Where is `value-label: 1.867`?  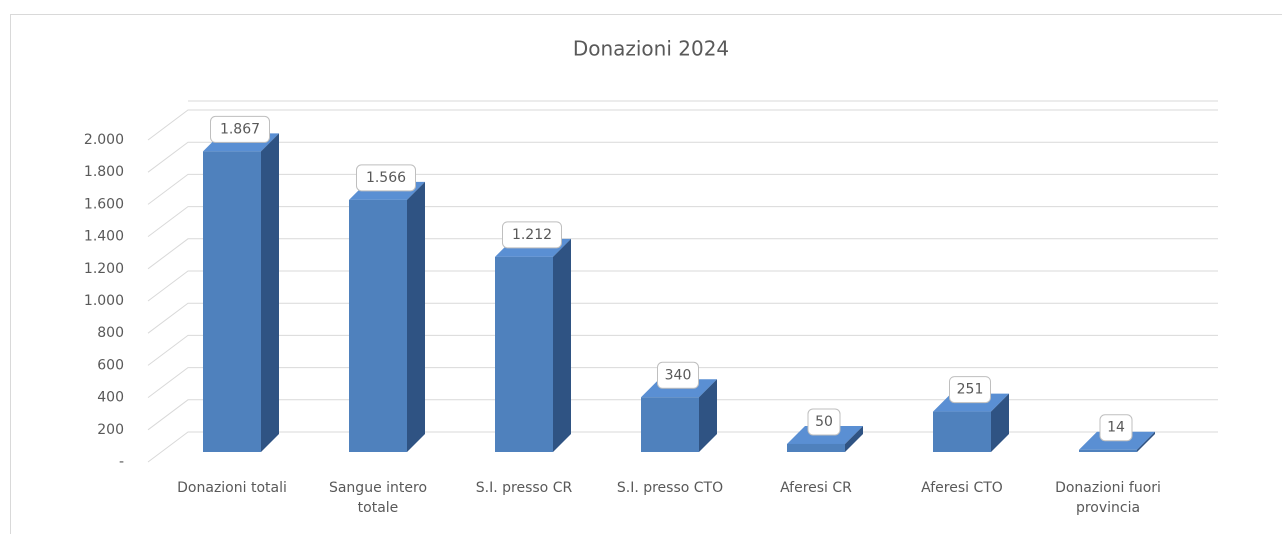 value-label: 1.867 is located at coordinates (240, 129).